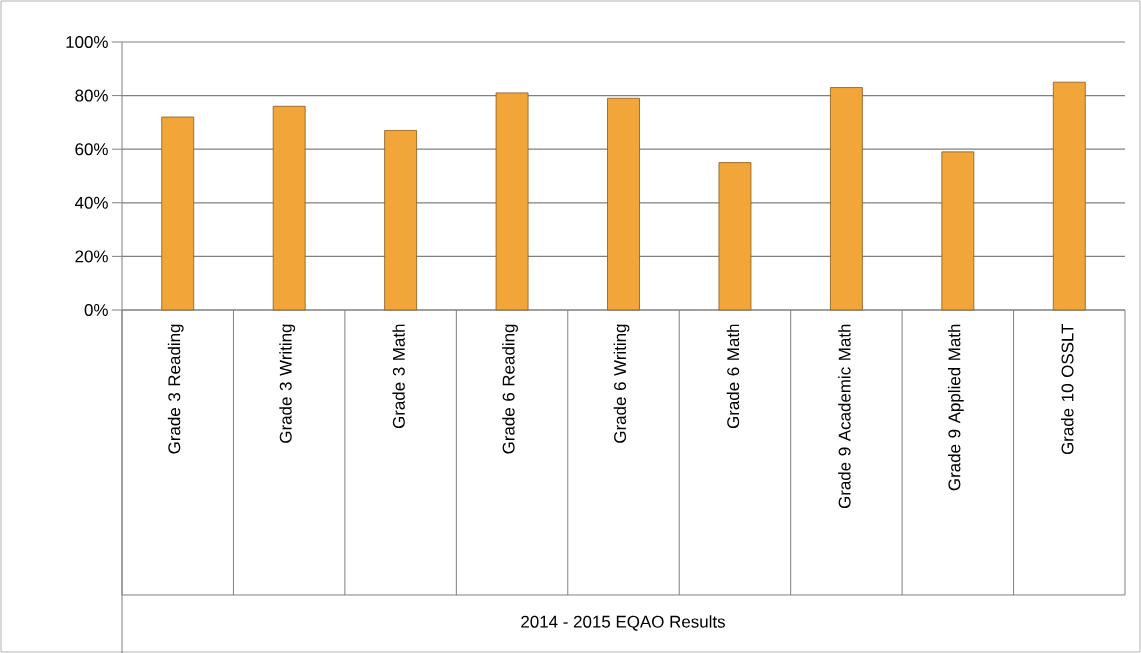 The image size is (1141, 653). What do you see at coordinates (91, 202) in the screenshot?
I see `y-tick-label: 40%` at bounding box center [91, 202].